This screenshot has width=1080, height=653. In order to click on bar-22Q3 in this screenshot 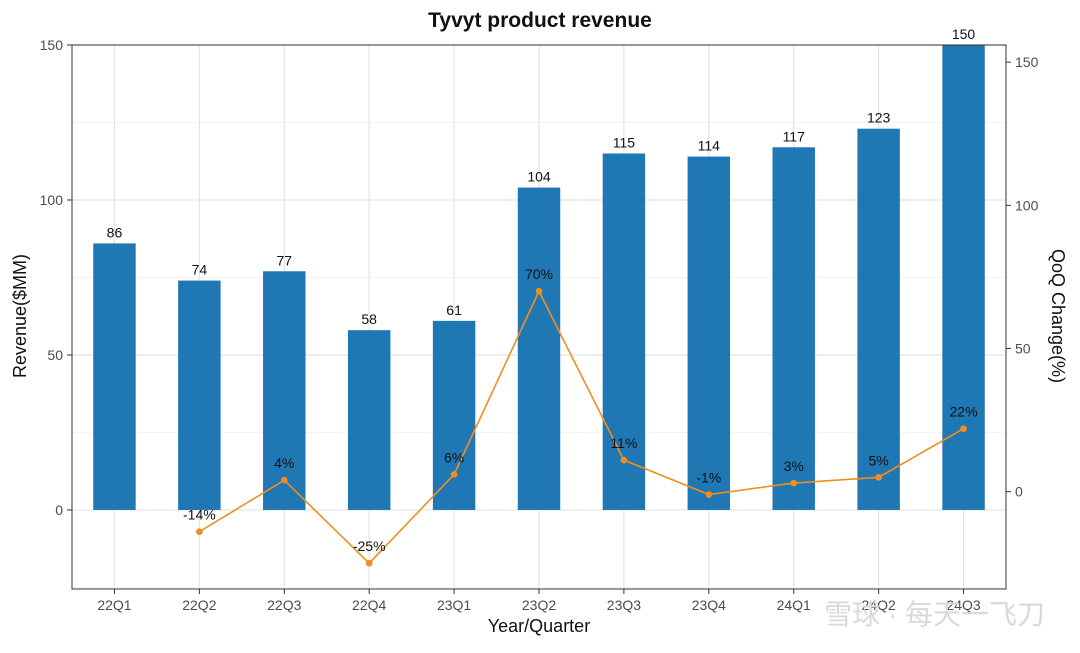, I will do `click(284, 390)`.